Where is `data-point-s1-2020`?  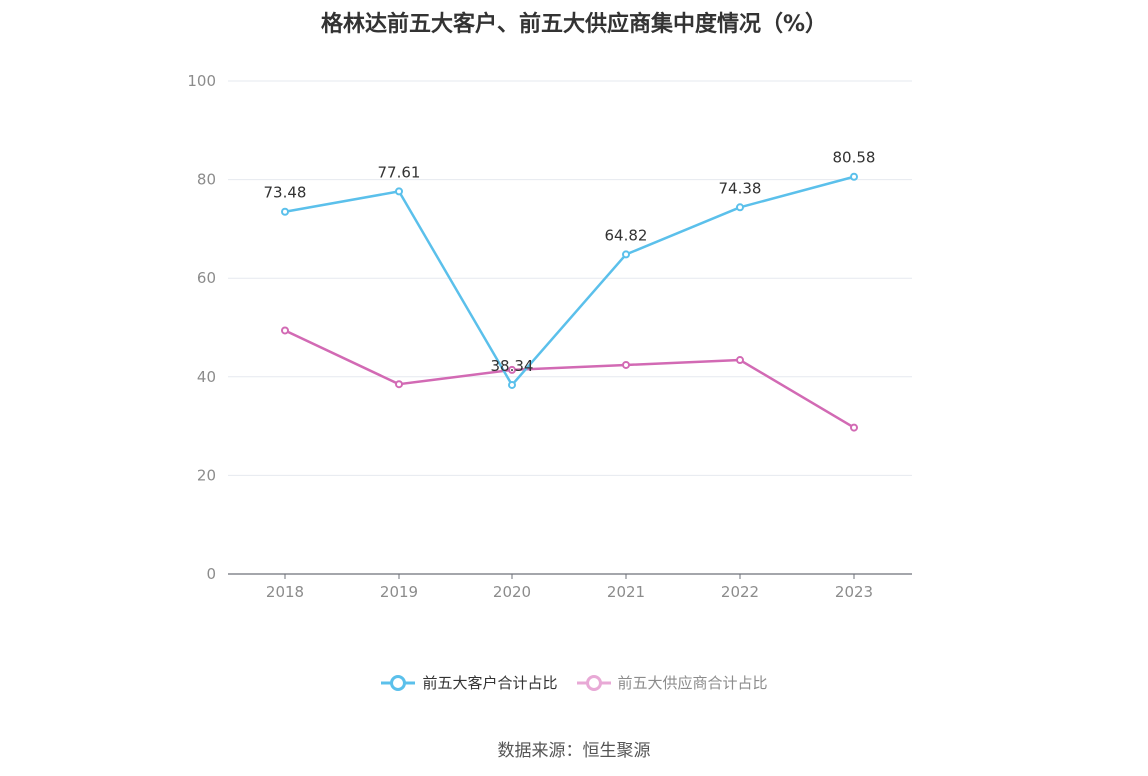
data-point-s1-2020 is located at coordinates (512, 369).